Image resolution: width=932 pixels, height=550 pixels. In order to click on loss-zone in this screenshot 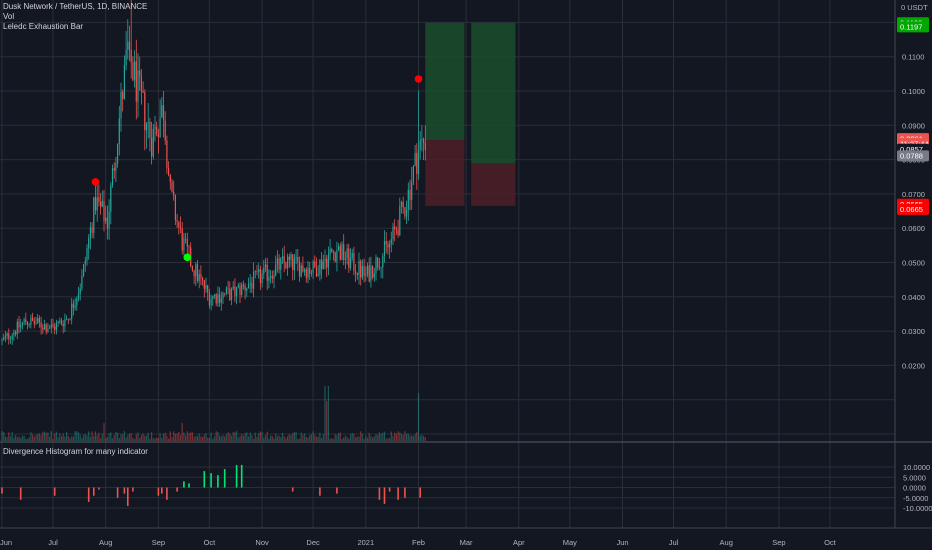, I will do `click(493, 184)`.